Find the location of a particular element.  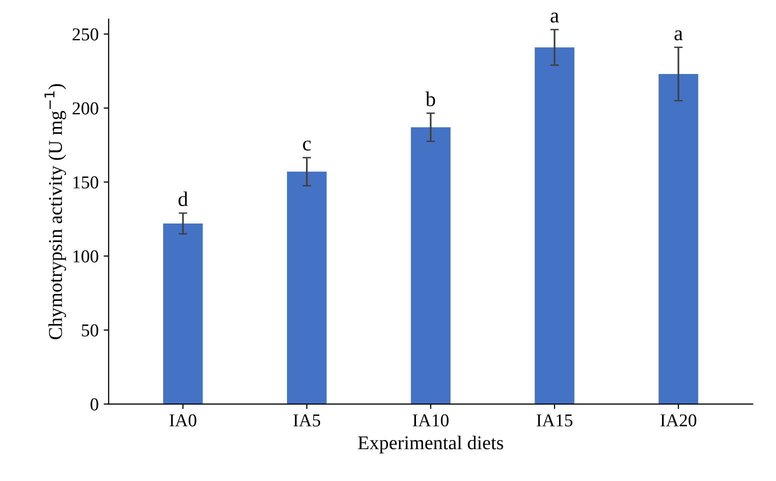

x-tick-label: IA20 is located at coordinates (678, 420).